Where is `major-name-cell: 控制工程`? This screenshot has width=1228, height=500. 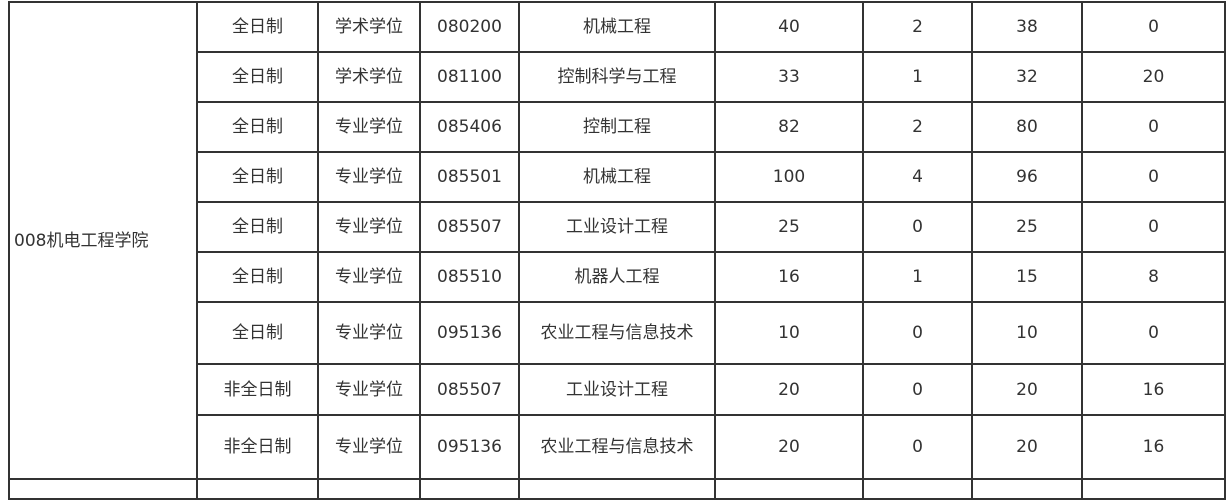 major-name-cell: 控制工程 is located at coordinates (617, 127).